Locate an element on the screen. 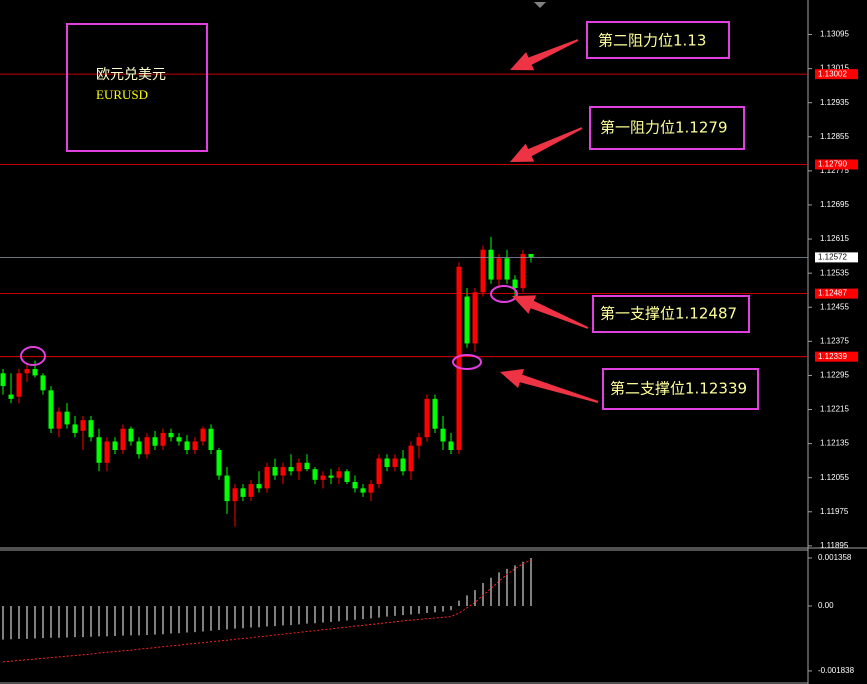 The image size is (867, 684). y-tick-label: 1.12935 is located at coordinates (834, 102).